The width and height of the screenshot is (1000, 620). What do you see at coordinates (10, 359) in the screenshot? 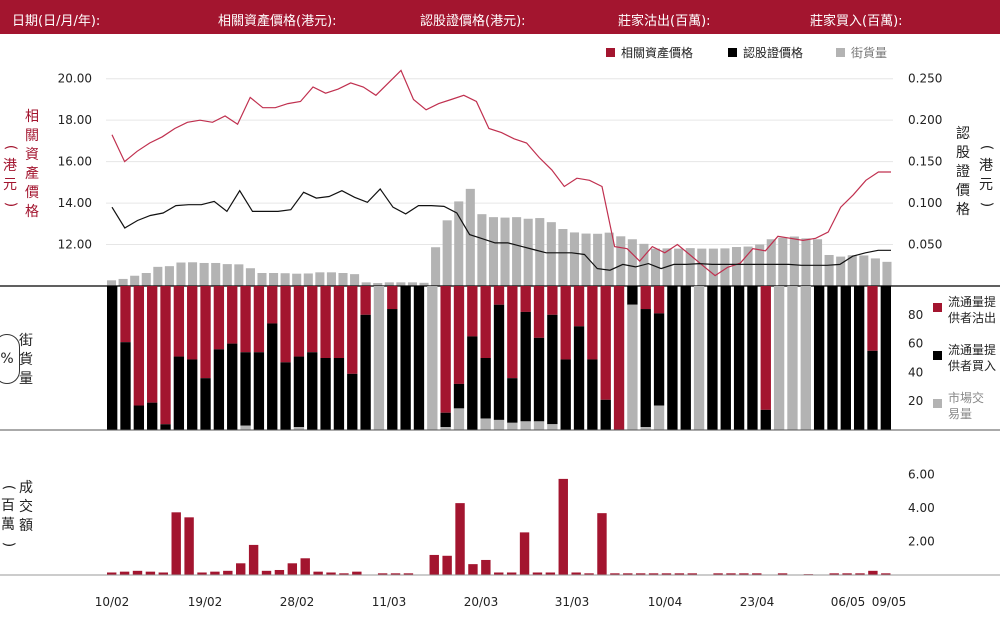
I see `outstanding-axis-unit: %` at bounding box center [10, 359].